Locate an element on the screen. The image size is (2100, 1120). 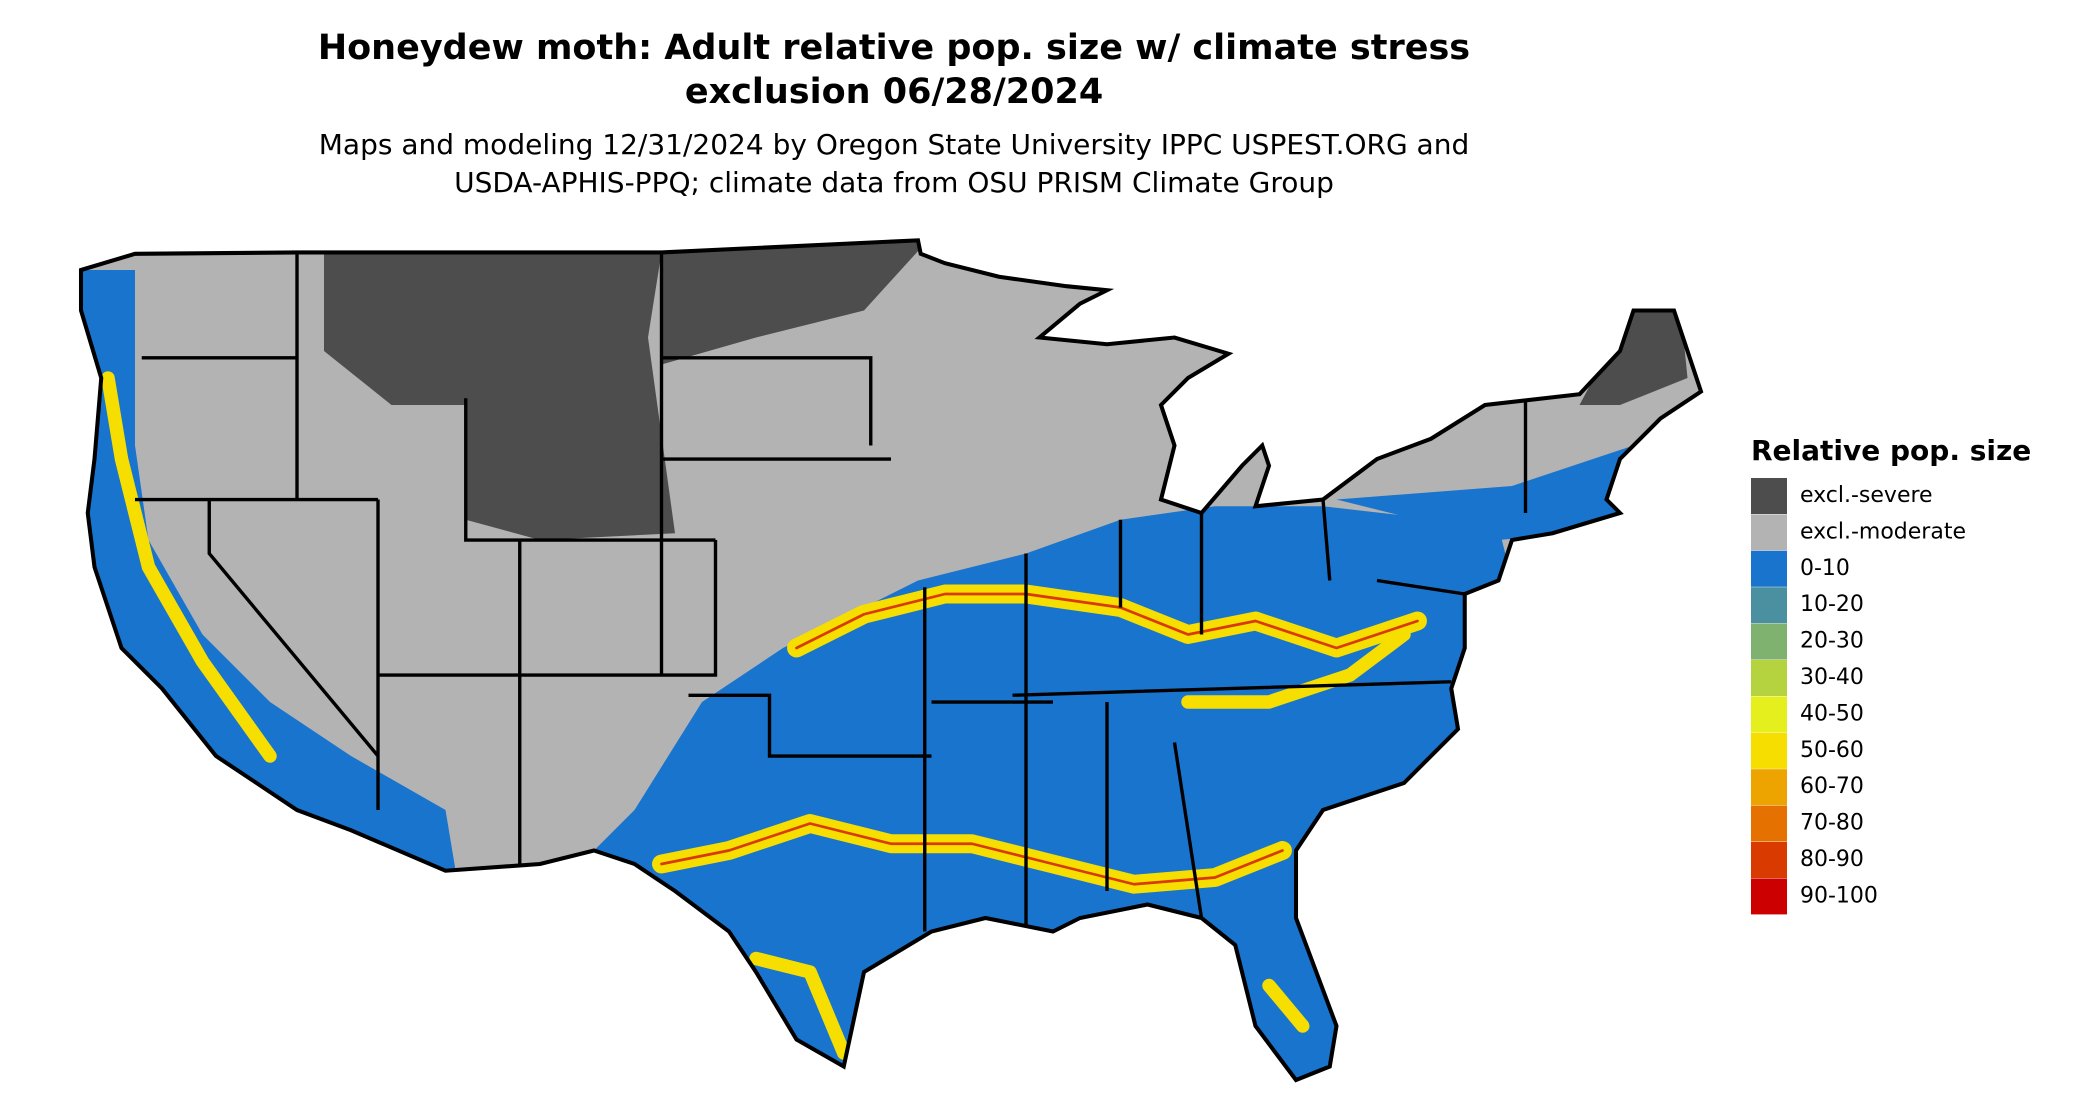
legend-label: 30-40 is located at coordinates (1832, 677).